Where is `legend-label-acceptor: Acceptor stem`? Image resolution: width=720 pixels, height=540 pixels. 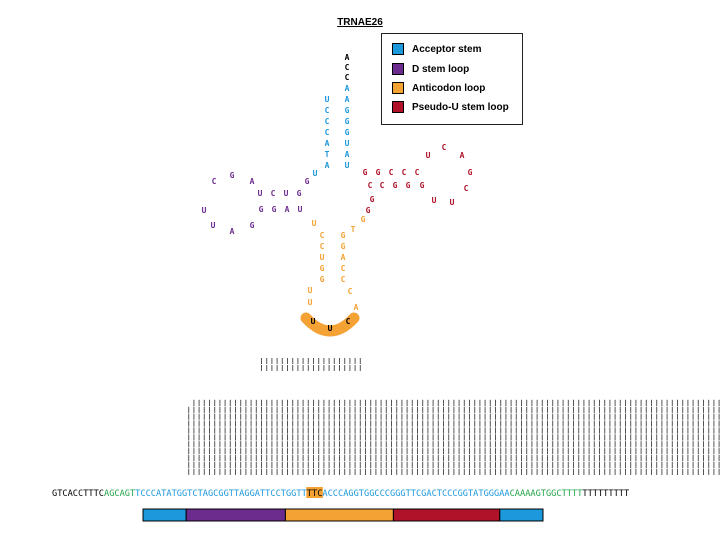
legend-label-acceptor: Acceptor stem is located at coordinates (447, 49).